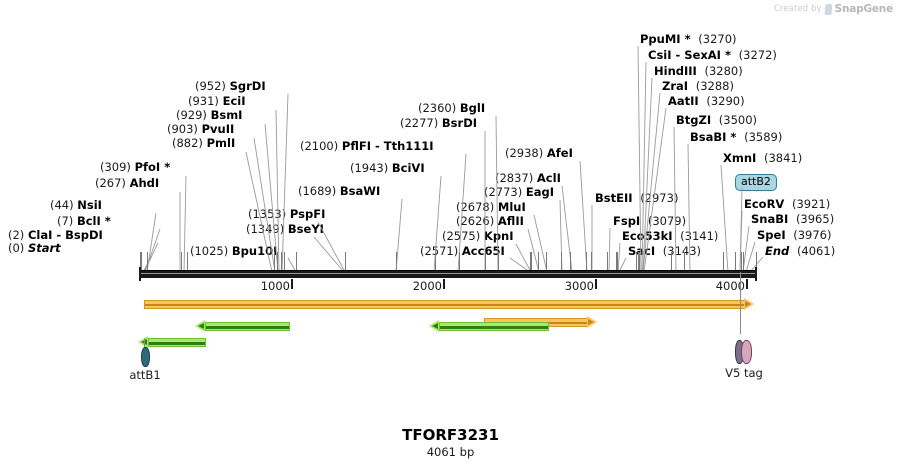  Describe the element at coordinates (579, 286) in the screenshot. I see `ruler-label-3000: 3000` at that location.